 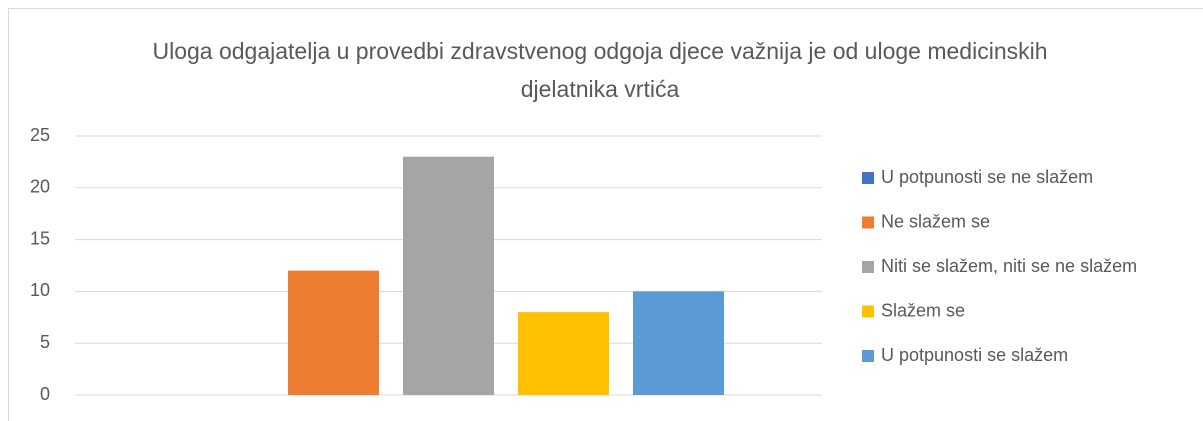 What do you see at coordinates (40, 187) in the screenshot?
I see `y-tick-label: 20` at bounding box center [40, 187].